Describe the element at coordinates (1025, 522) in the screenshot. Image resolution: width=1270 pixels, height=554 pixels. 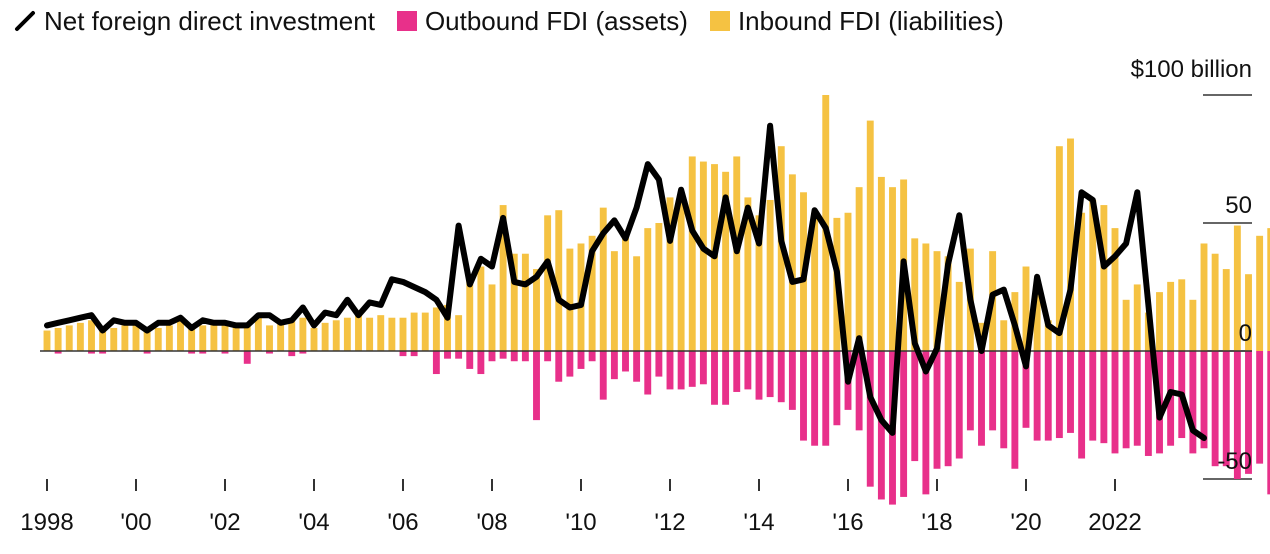
I see `x-tick-label: '20` at that location.